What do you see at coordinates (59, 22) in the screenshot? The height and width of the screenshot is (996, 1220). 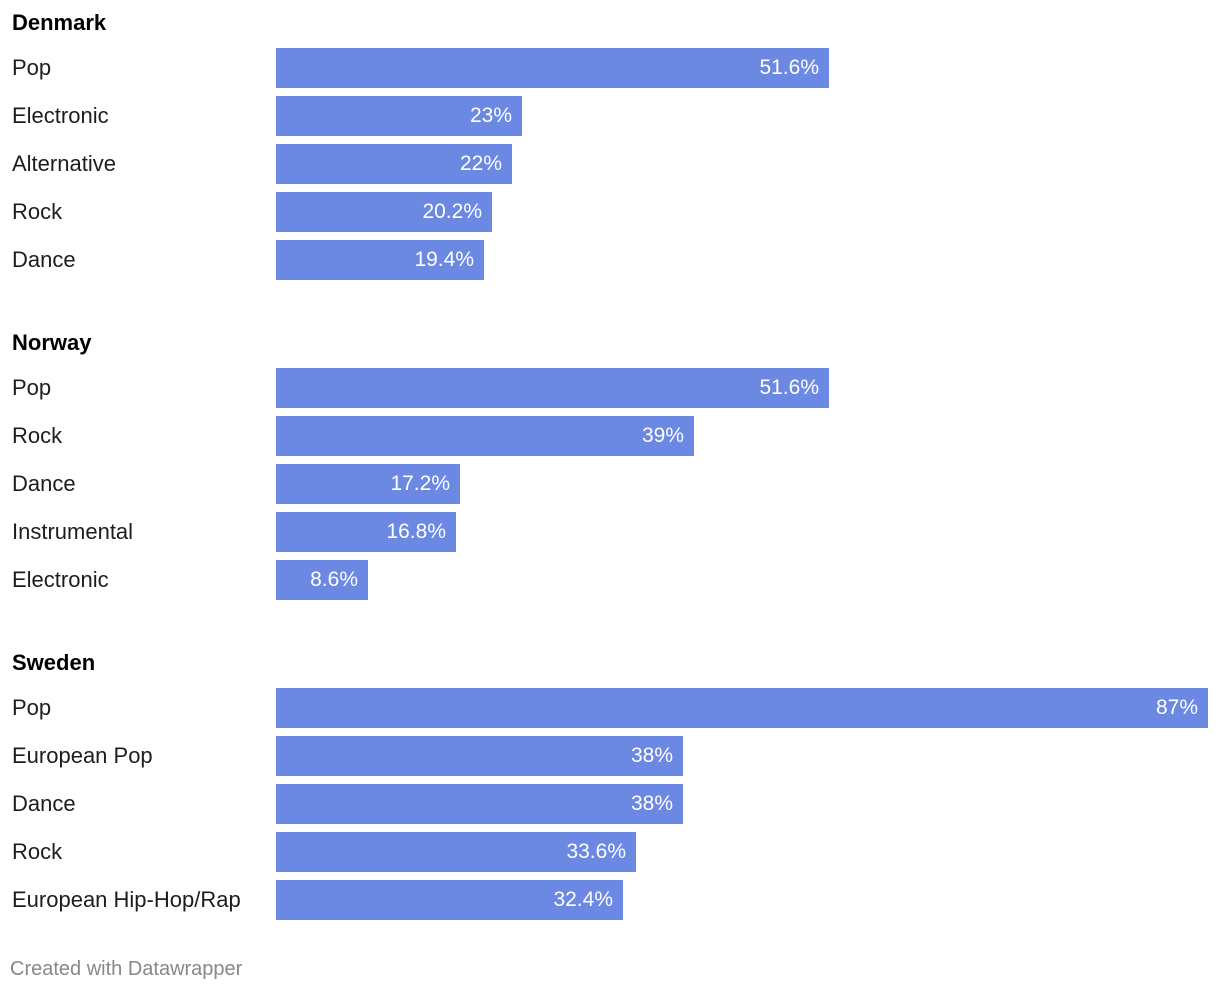 I see `group-title: Denmark` at bounding box center [59, 22].